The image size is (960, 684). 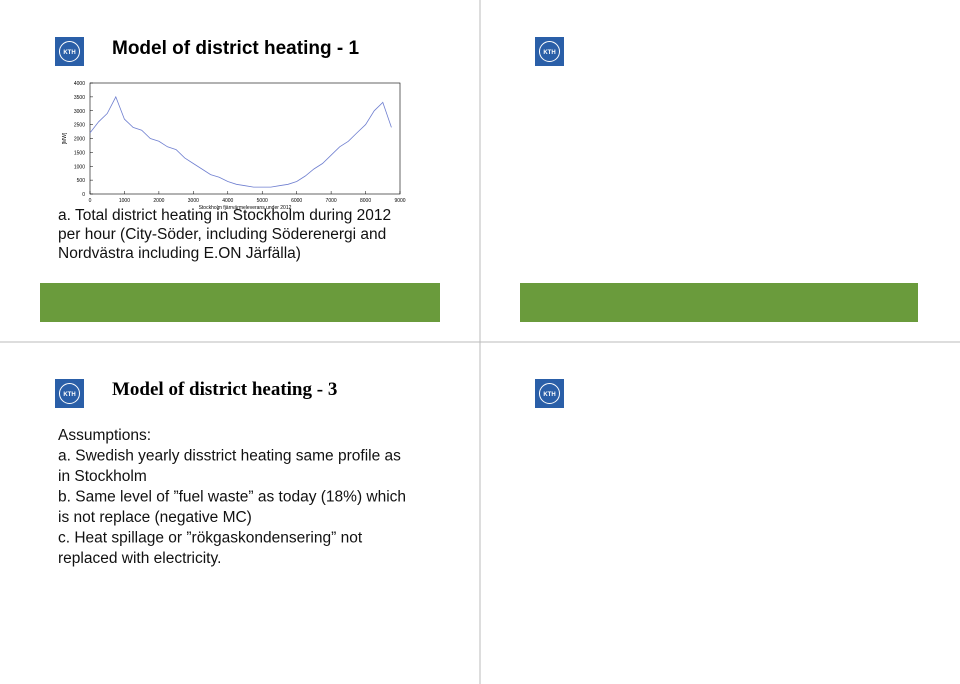 I want to click on caption-line: in Stockholm, so click(x=102, y=476).